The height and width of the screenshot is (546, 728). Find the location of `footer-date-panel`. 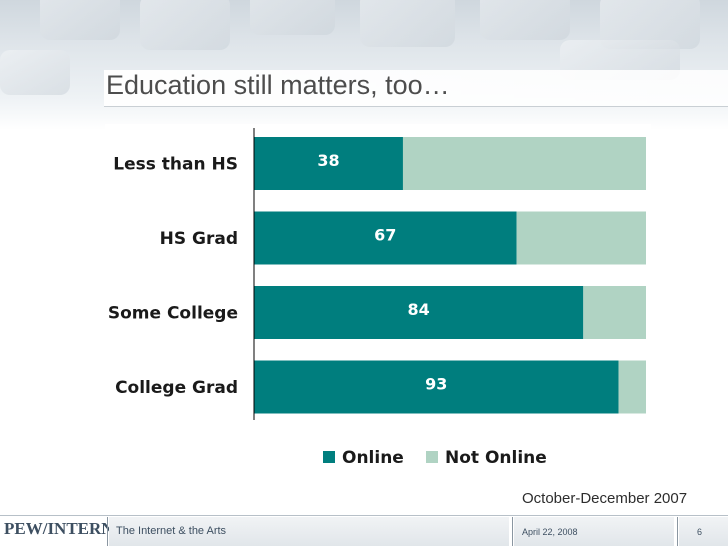

footer-date-panel is located at coordinates (594, 531).